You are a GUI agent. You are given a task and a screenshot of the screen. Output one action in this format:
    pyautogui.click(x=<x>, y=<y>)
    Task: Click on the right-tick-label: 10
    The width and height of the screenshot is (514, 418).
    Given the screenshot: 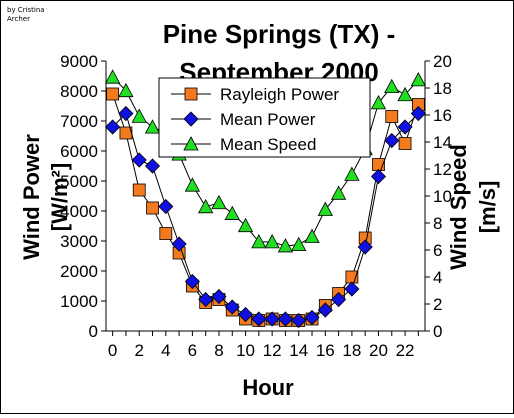 What is the action you would take?
    pyautogui.click(x=442, y=196)
    